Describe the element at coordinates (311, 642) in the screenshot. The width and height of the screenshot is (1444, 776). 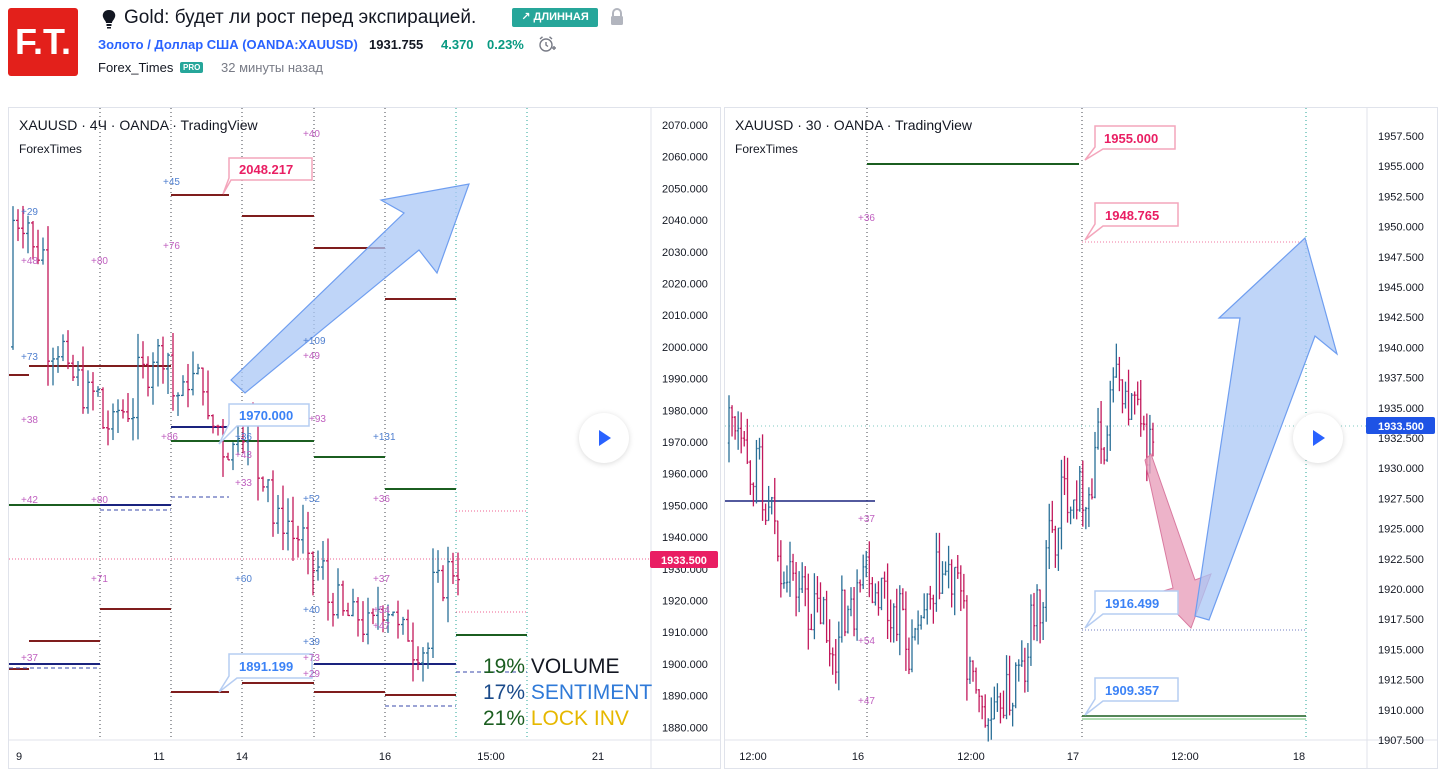
I see `value-tag: +39` at that location.